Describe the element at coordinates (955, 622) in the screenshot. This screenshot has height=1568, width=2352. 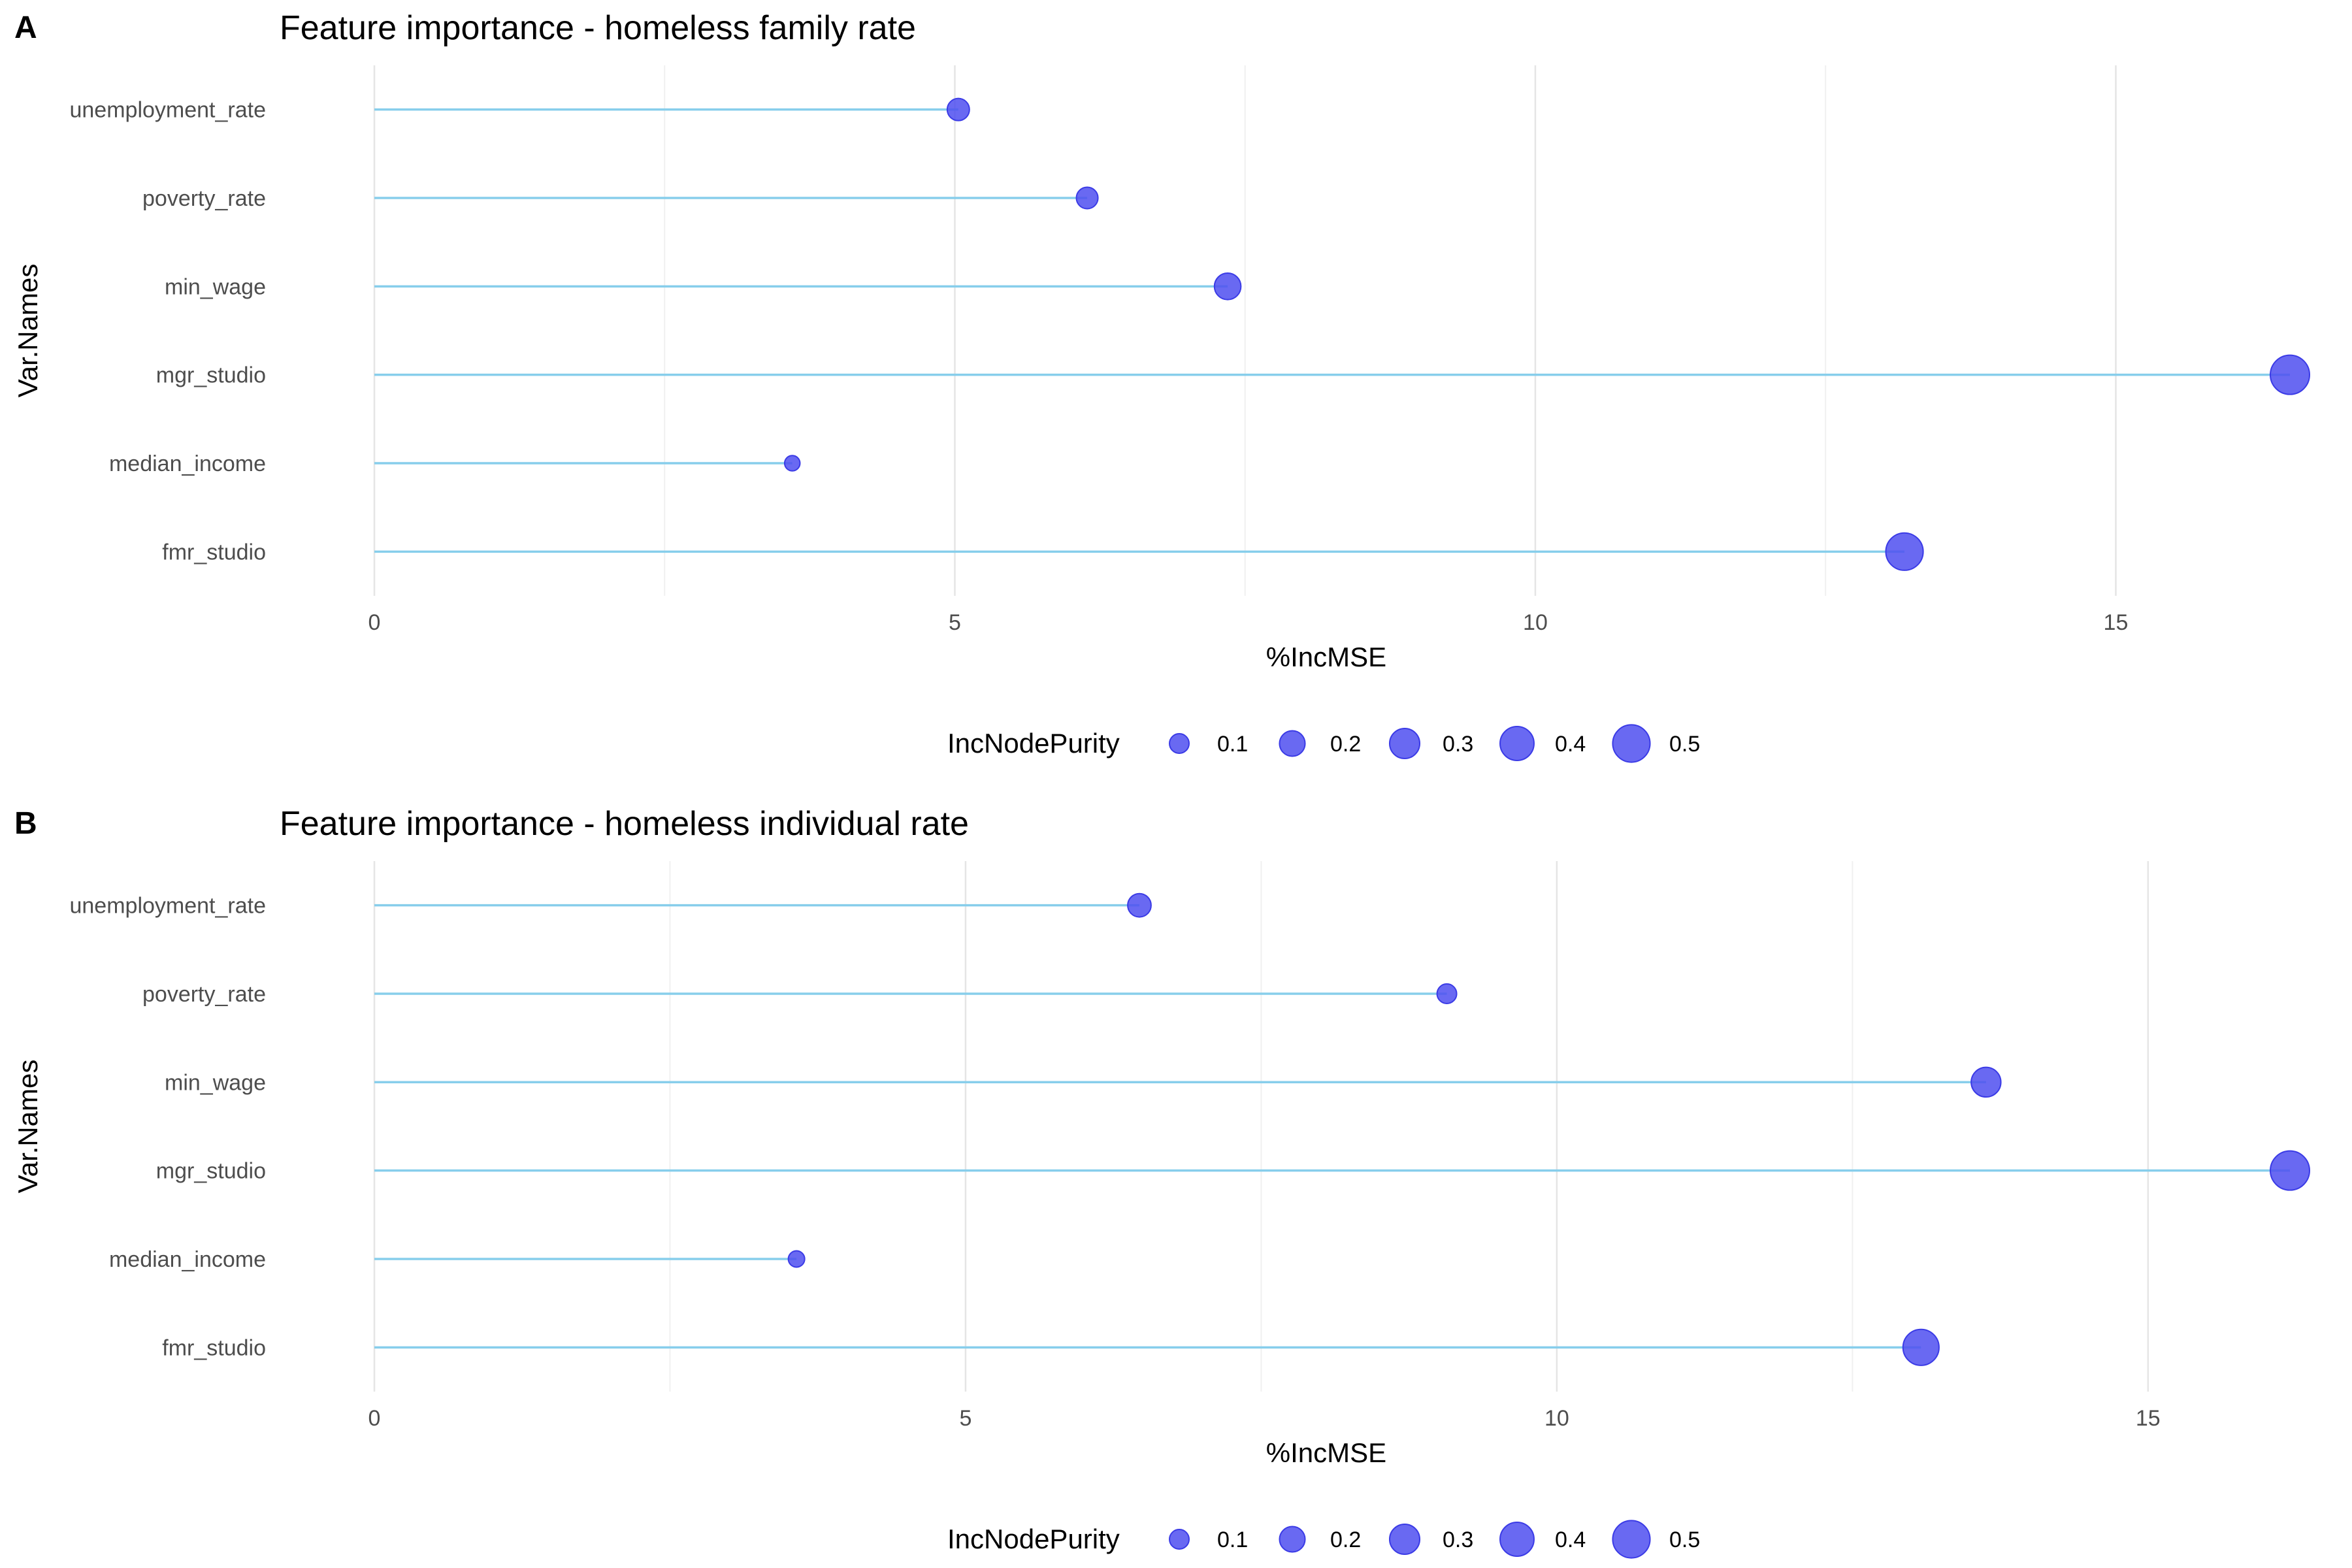
I see `panel-0-x-tick-label: 5` at that location.